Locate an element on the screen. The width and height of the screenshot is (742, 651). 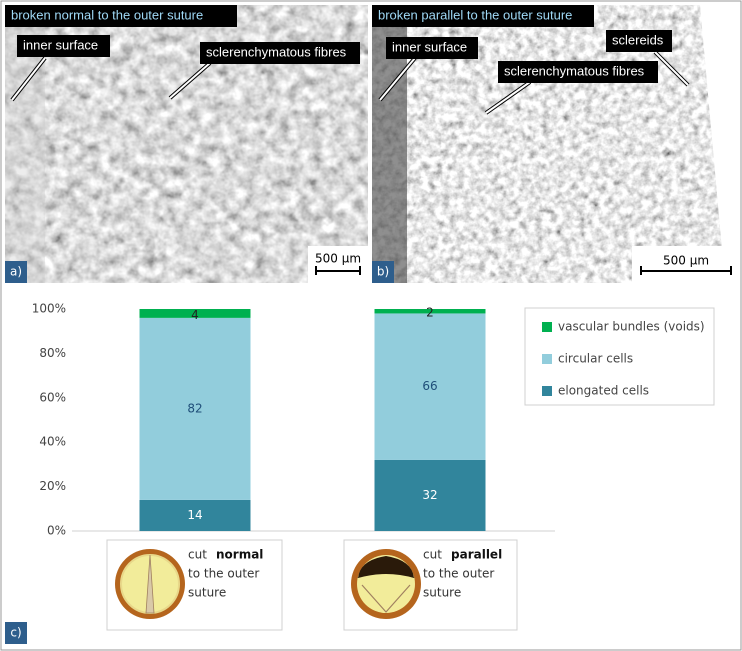
value-label: 14 is located at coordinates (194, 515).